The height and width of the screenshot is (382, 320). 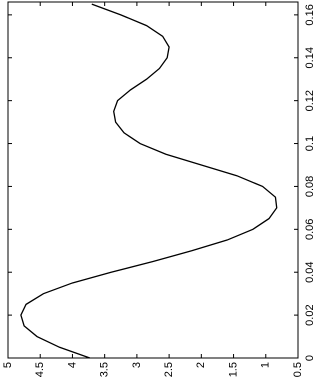 I want to click on x-tick-label: 0.16, so click(x=310, y=14).